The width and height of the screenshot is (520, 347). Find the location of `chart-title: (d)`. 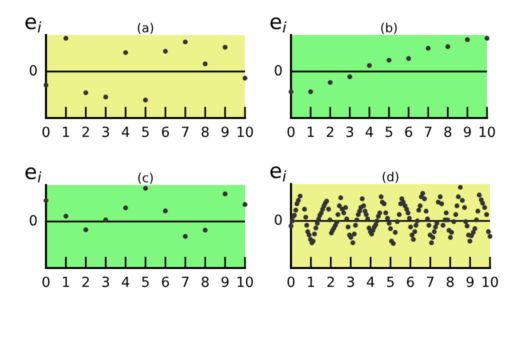

chart-title: (d) is located at coordinates (390, 177).